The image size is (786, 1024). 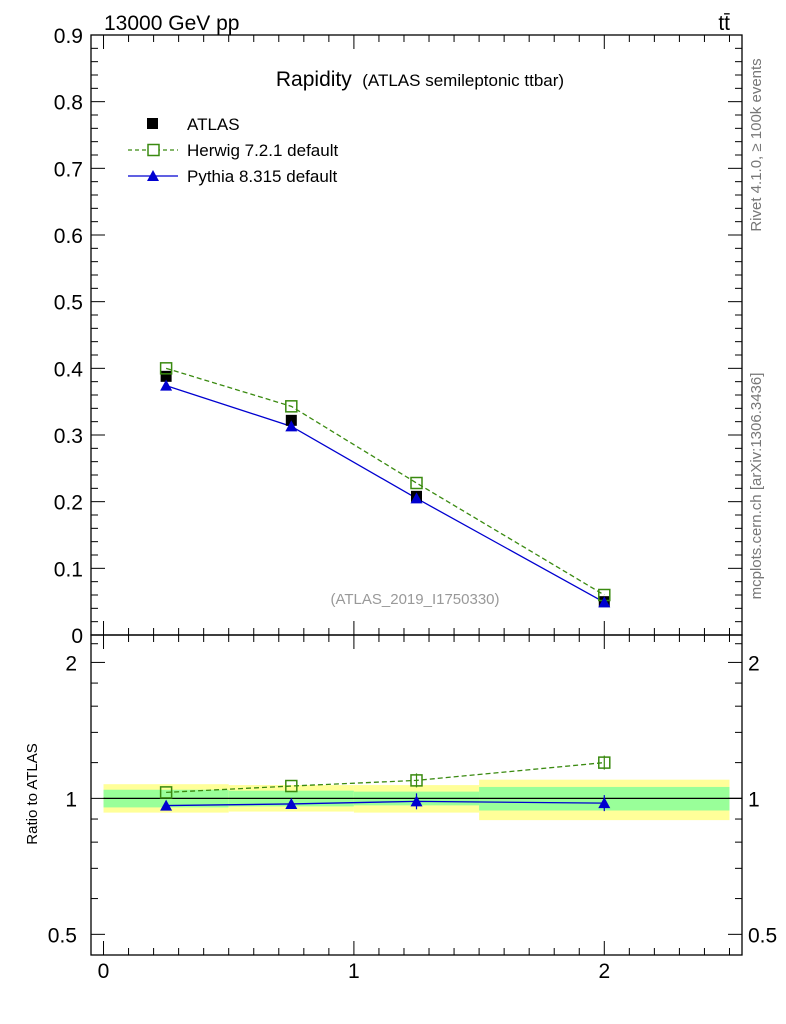 I want to click on pythia-line, so click(x=385, y=494).